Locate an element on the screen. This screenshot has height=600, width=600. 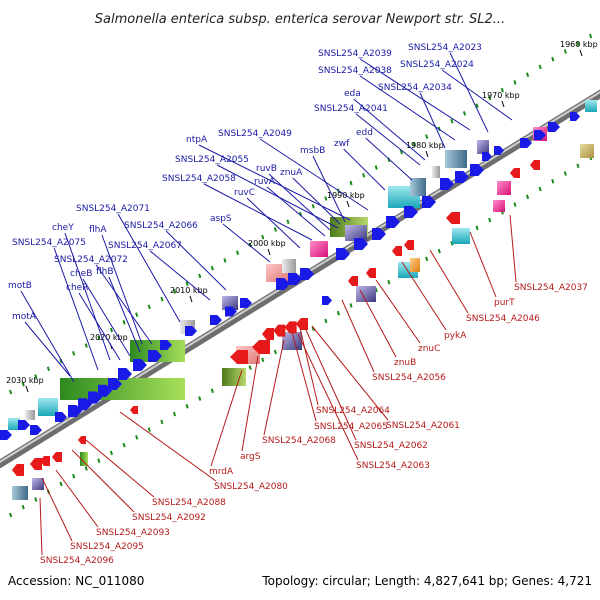
scale-label: 2020 kbp is located at coordinates (109, 337).